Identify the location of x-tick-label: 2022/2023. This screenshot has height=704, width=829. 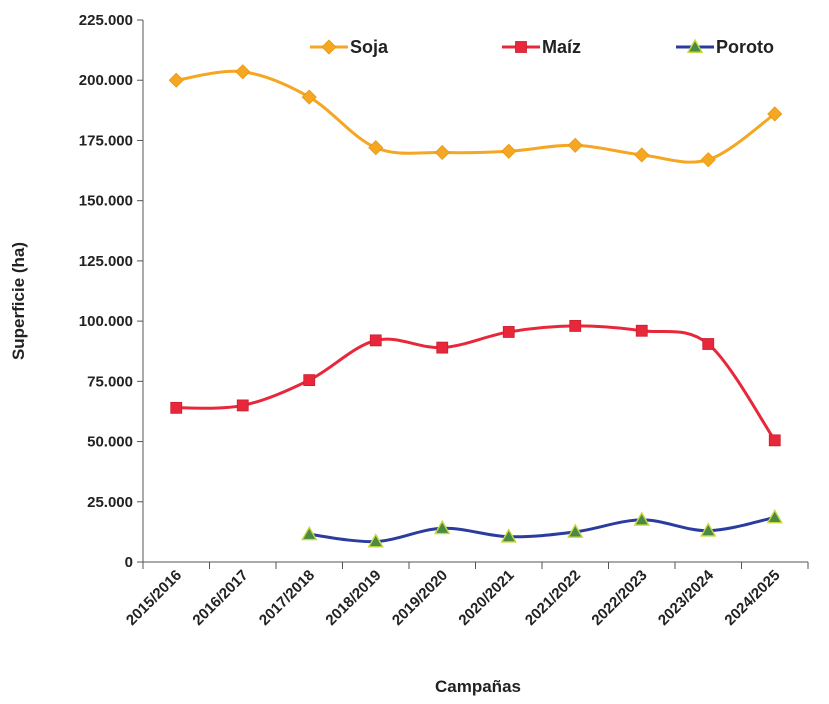
(619, 598).